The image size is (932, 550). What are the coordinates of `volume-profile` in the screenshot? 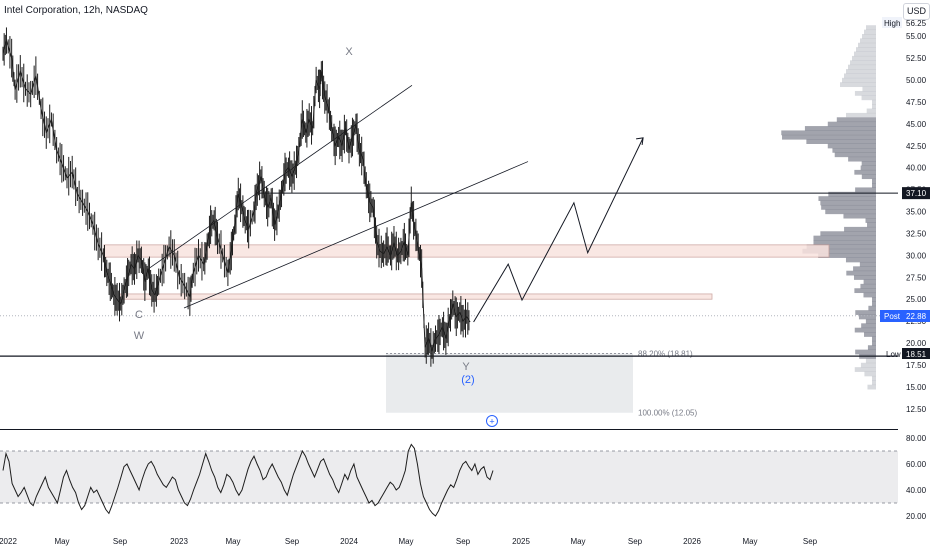 It's located at (828, 207).